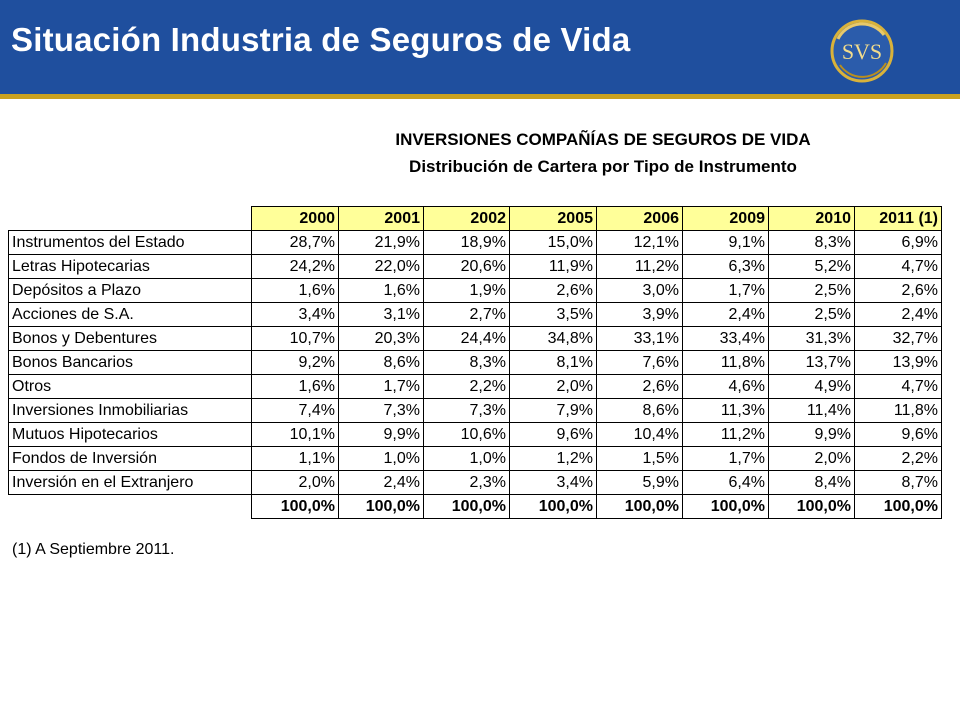  Describe the element at coordinates (553, 290) in the screenshot. I see `table-cell: 2,6%` at that location.